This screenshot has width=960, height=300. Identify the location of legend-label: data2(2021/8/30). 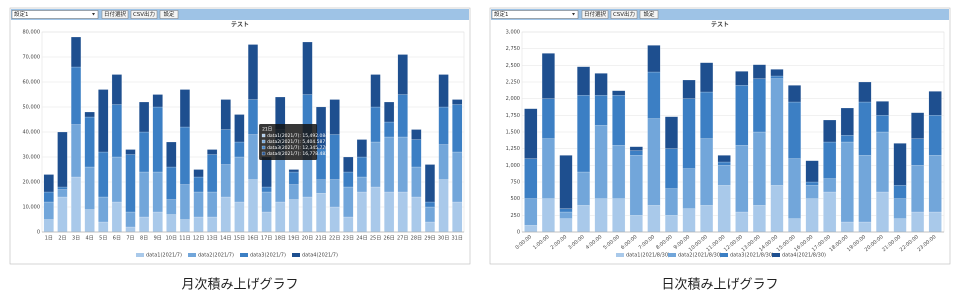
(700, 256).